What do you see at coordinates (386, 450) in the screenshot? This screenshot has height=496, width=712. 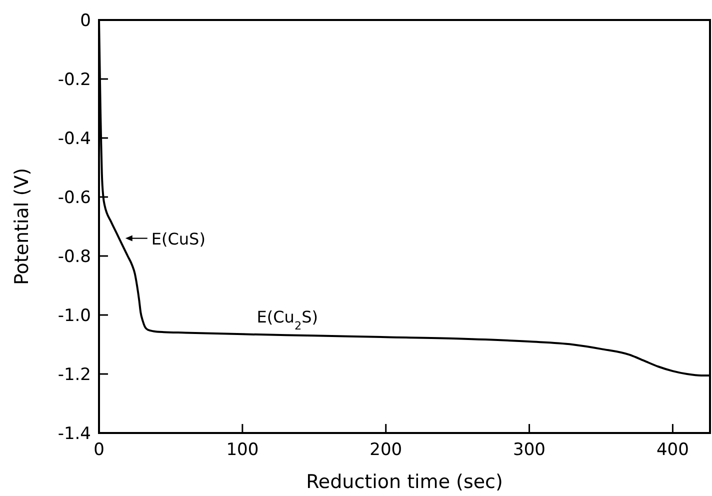 I see `x-tick-label: 200` at bounding box center [386, 450].